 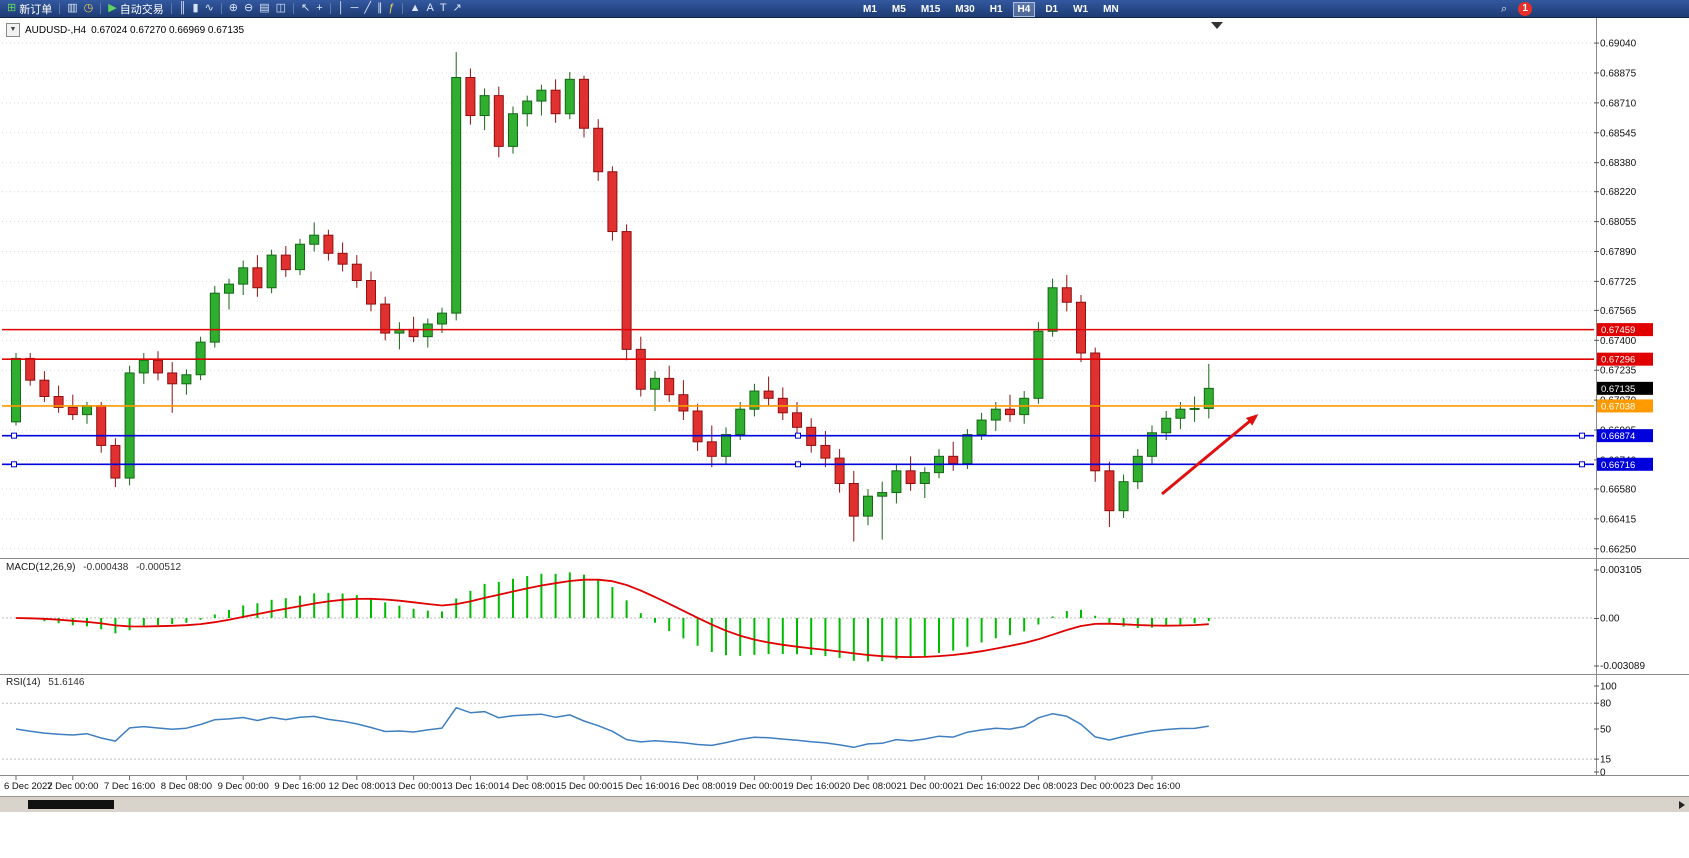 I want to click on vertical-line-button: │, so click(x=341, y=9).